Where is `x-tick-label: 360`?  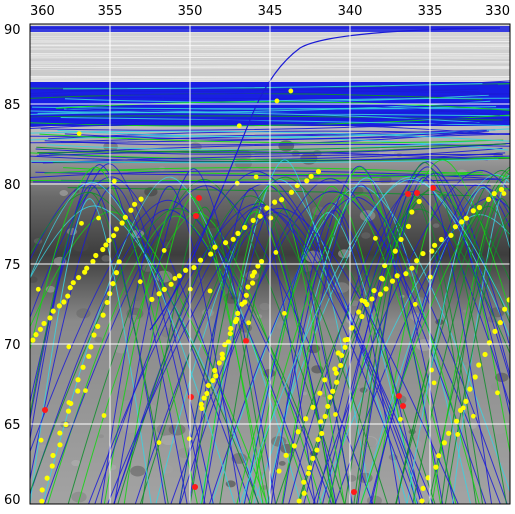 x-tick-label: 360 is located at coordinates (42, 11).